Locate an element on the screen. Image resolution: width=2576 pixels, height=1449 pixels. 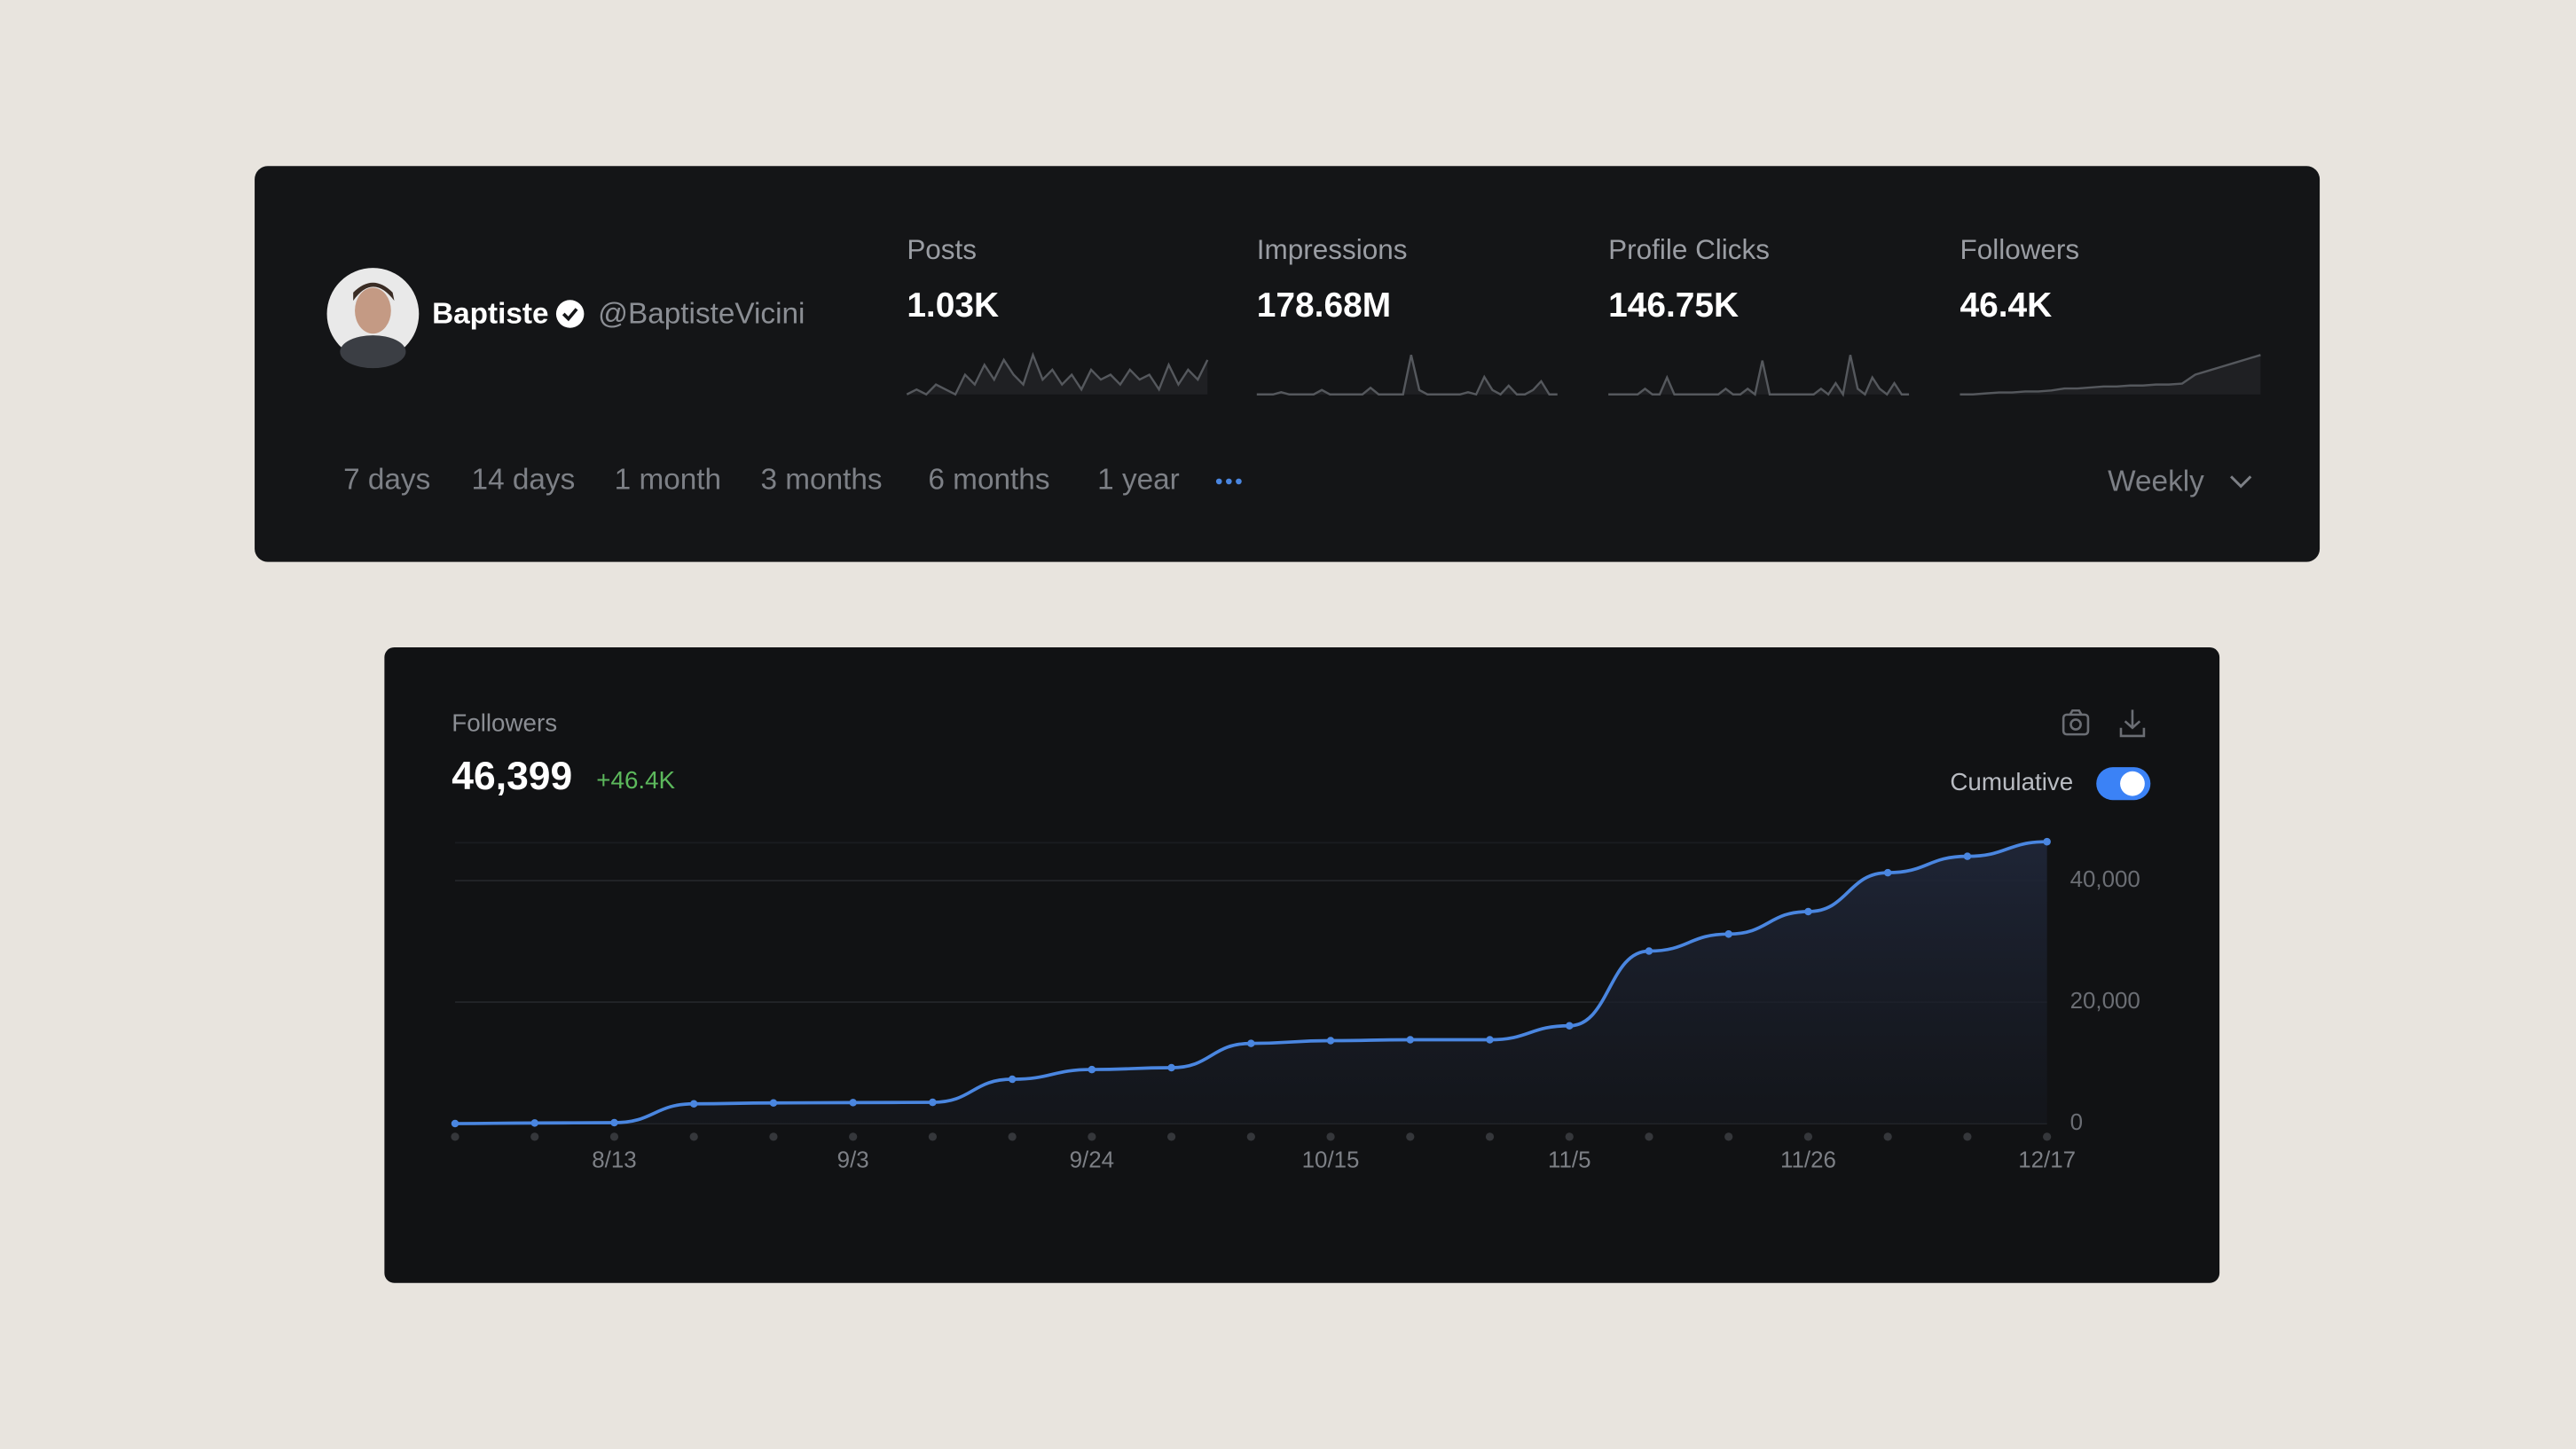
stat-value: 178.68M is located at coordinates (1324, 305).